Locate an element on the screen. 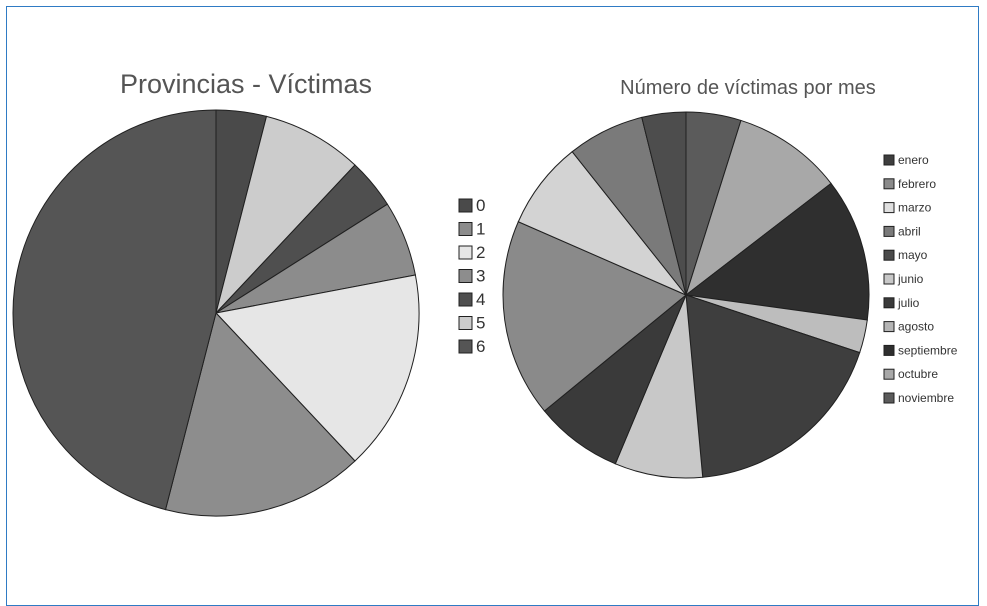 The image size is (987, 606). victimas-por-mes-legend-label: noviembre is located at coordinates (926, 398).